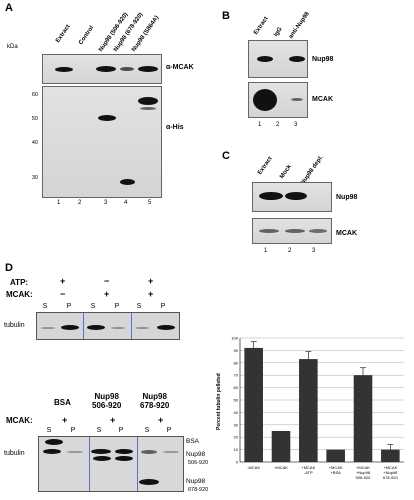 The image size is (414, 500). I want to click on x-tick-label: 678-920, so click(390, 477).